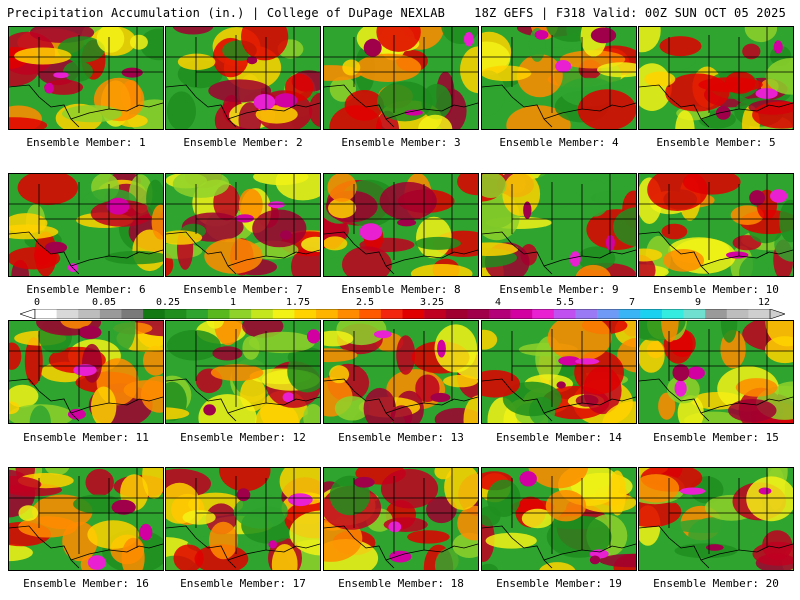 The height and width of the screenshot is (600, 800). What do you see at coordinates (365, 302) in the screenshot?
I see `colorbar-tick-label: 2.5` at bounding box center [365, 302].